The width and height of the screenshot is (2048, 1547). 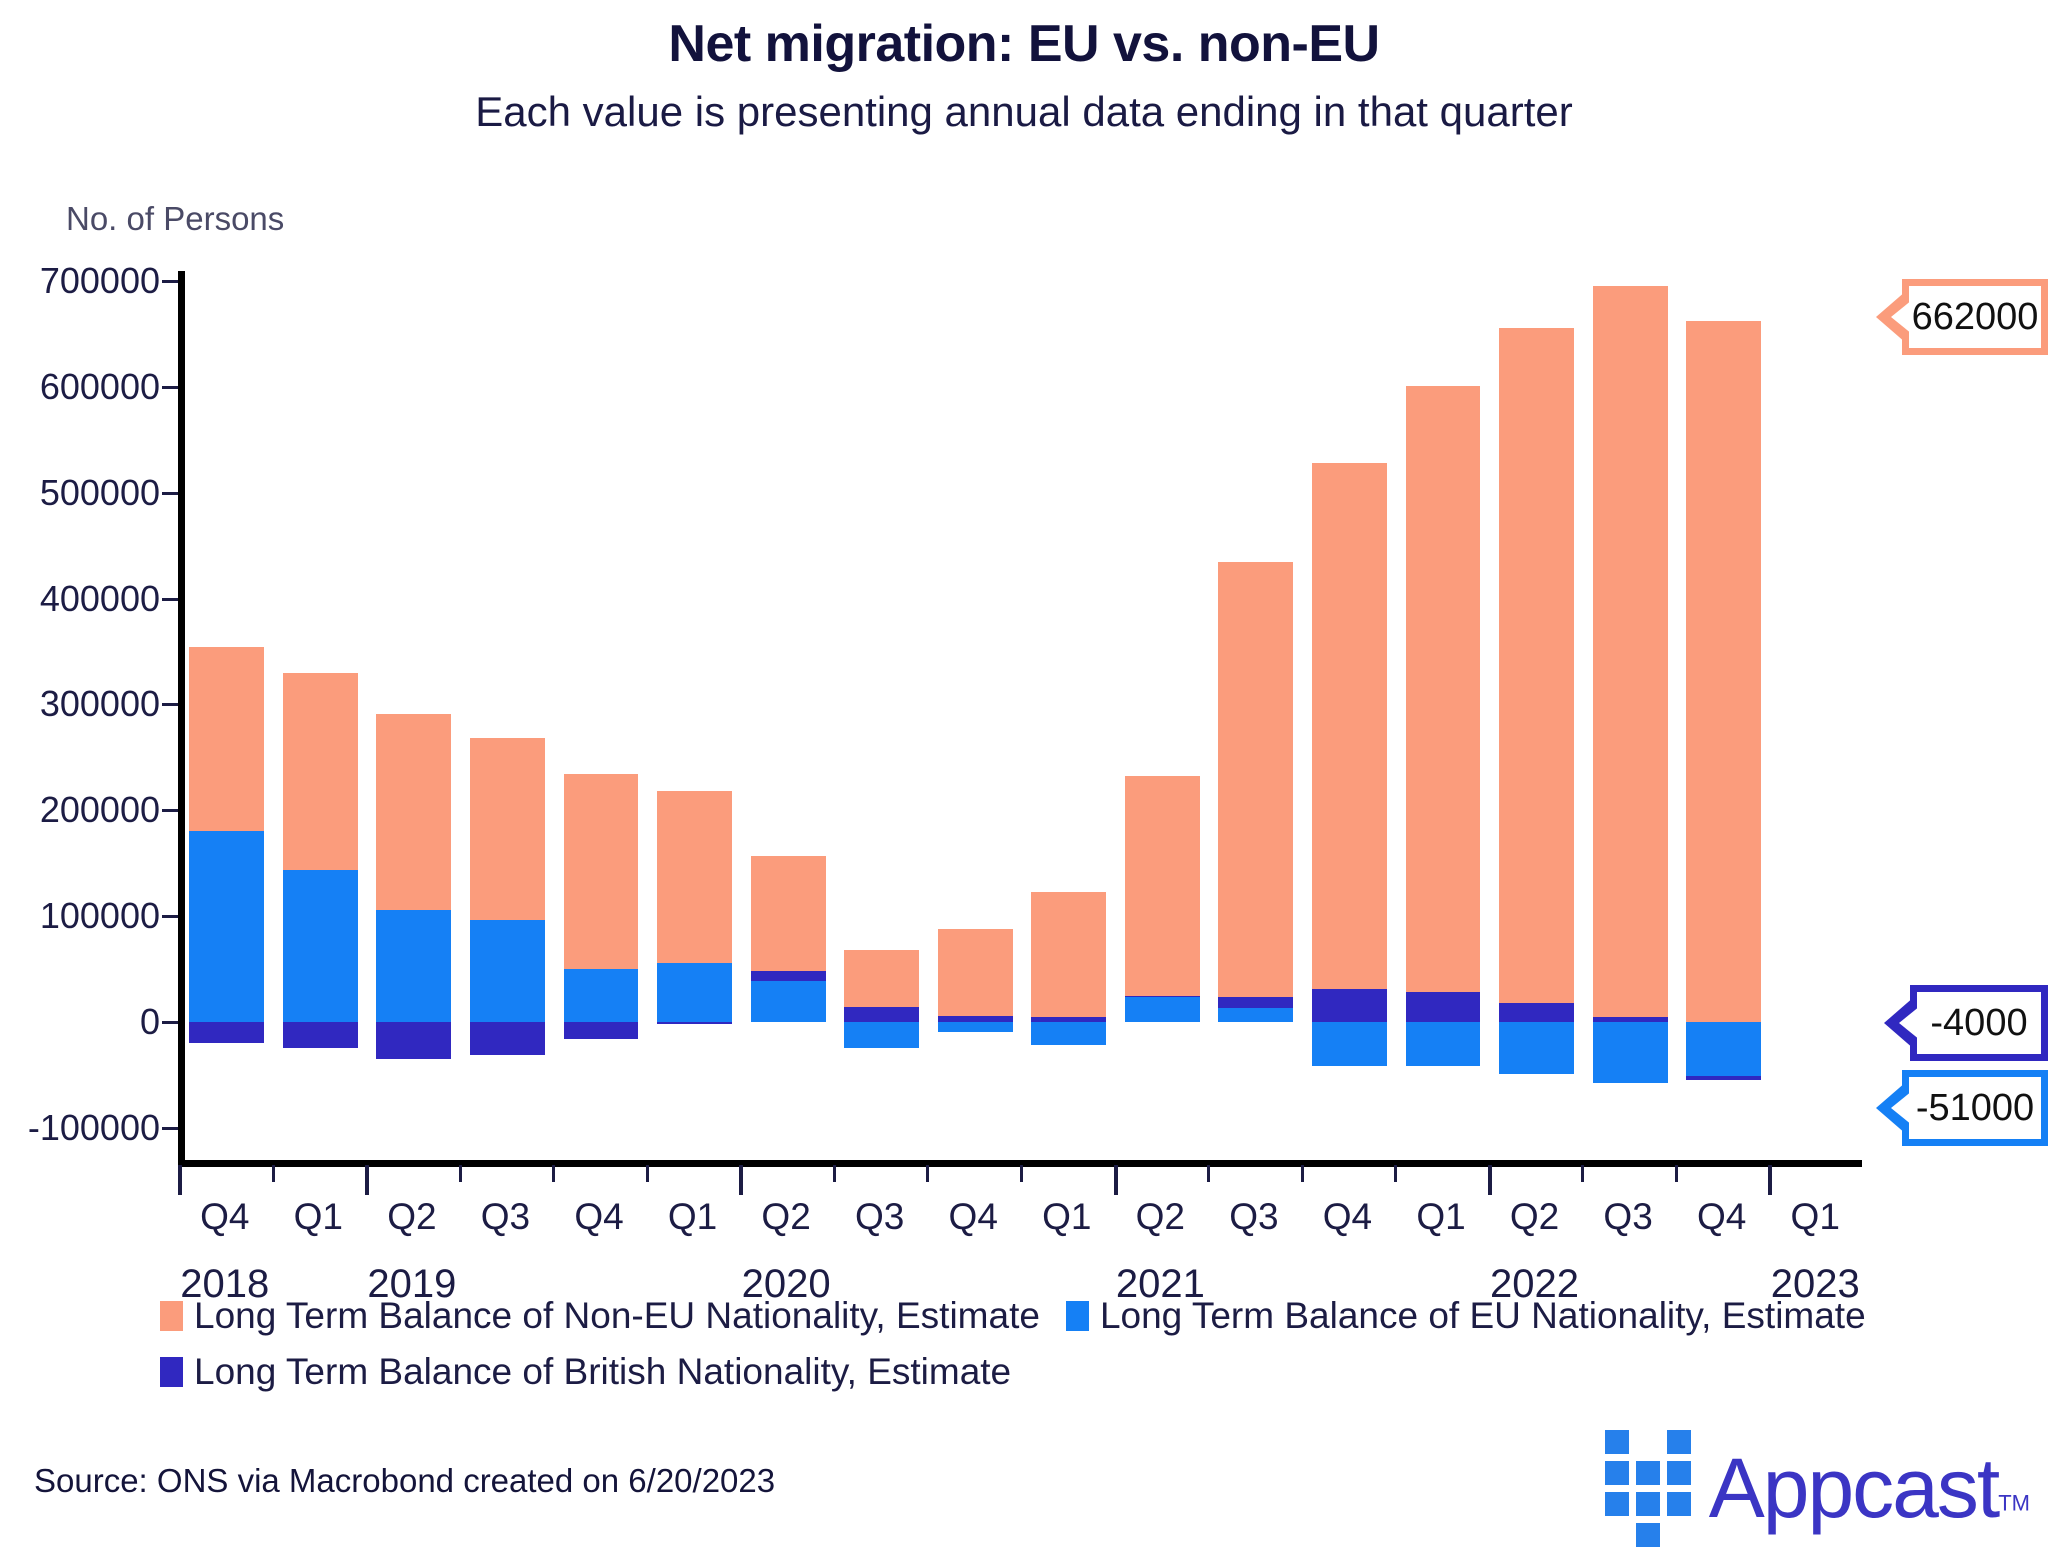 What do you see at coordinates (1975, 1107) in the screenshot?
I see `callout-value: -51000` at bounding box center [1975, 1107].